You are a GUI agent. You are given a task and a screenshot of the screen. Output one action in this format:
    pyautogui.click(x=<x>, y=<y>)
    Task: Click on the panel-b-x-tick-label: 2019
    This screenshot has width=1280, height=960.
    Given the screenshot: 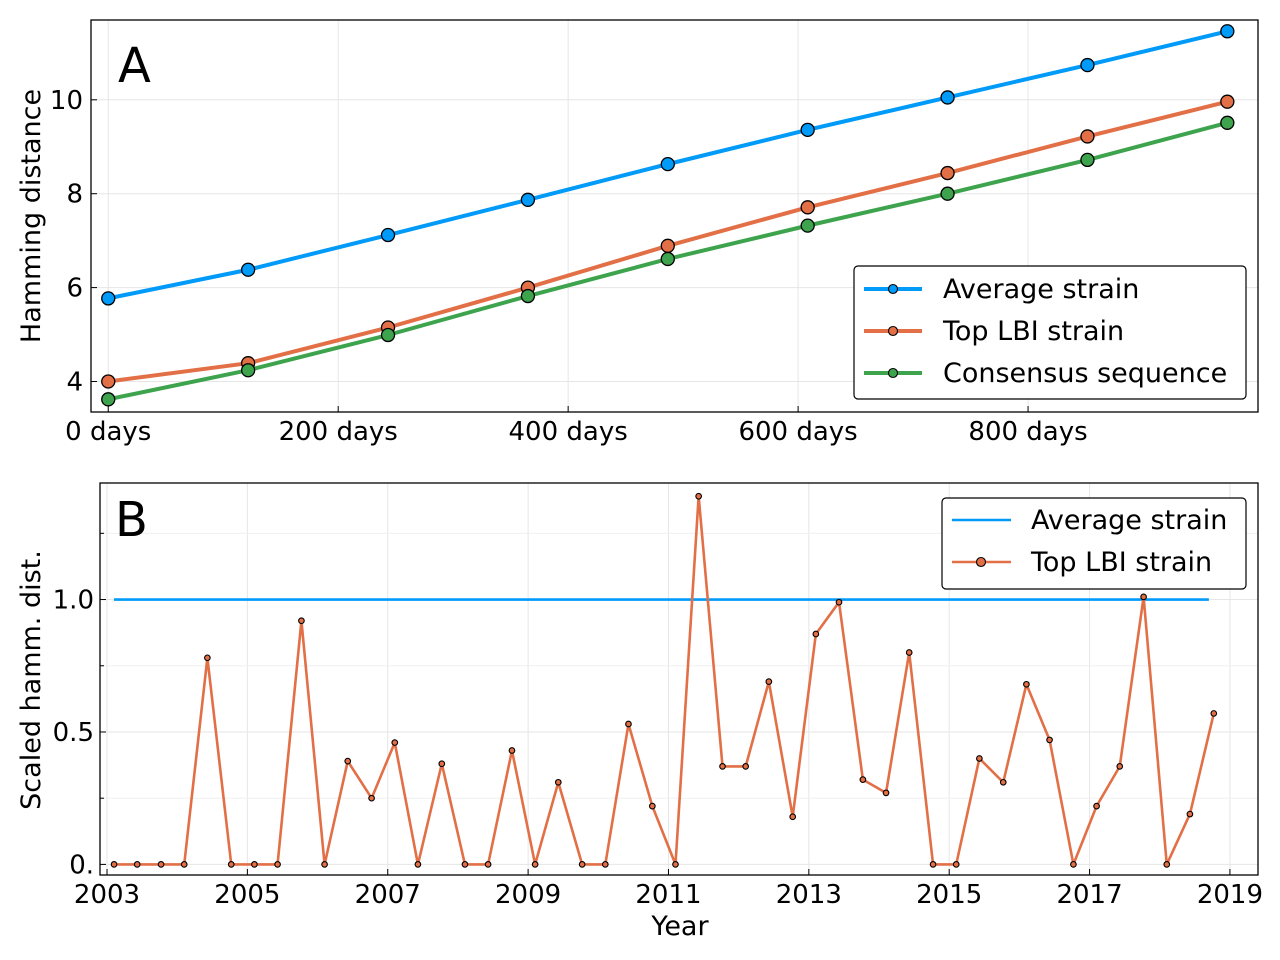 What is the action you would take?
    pyautogui.click(x=1230, y=895)
    